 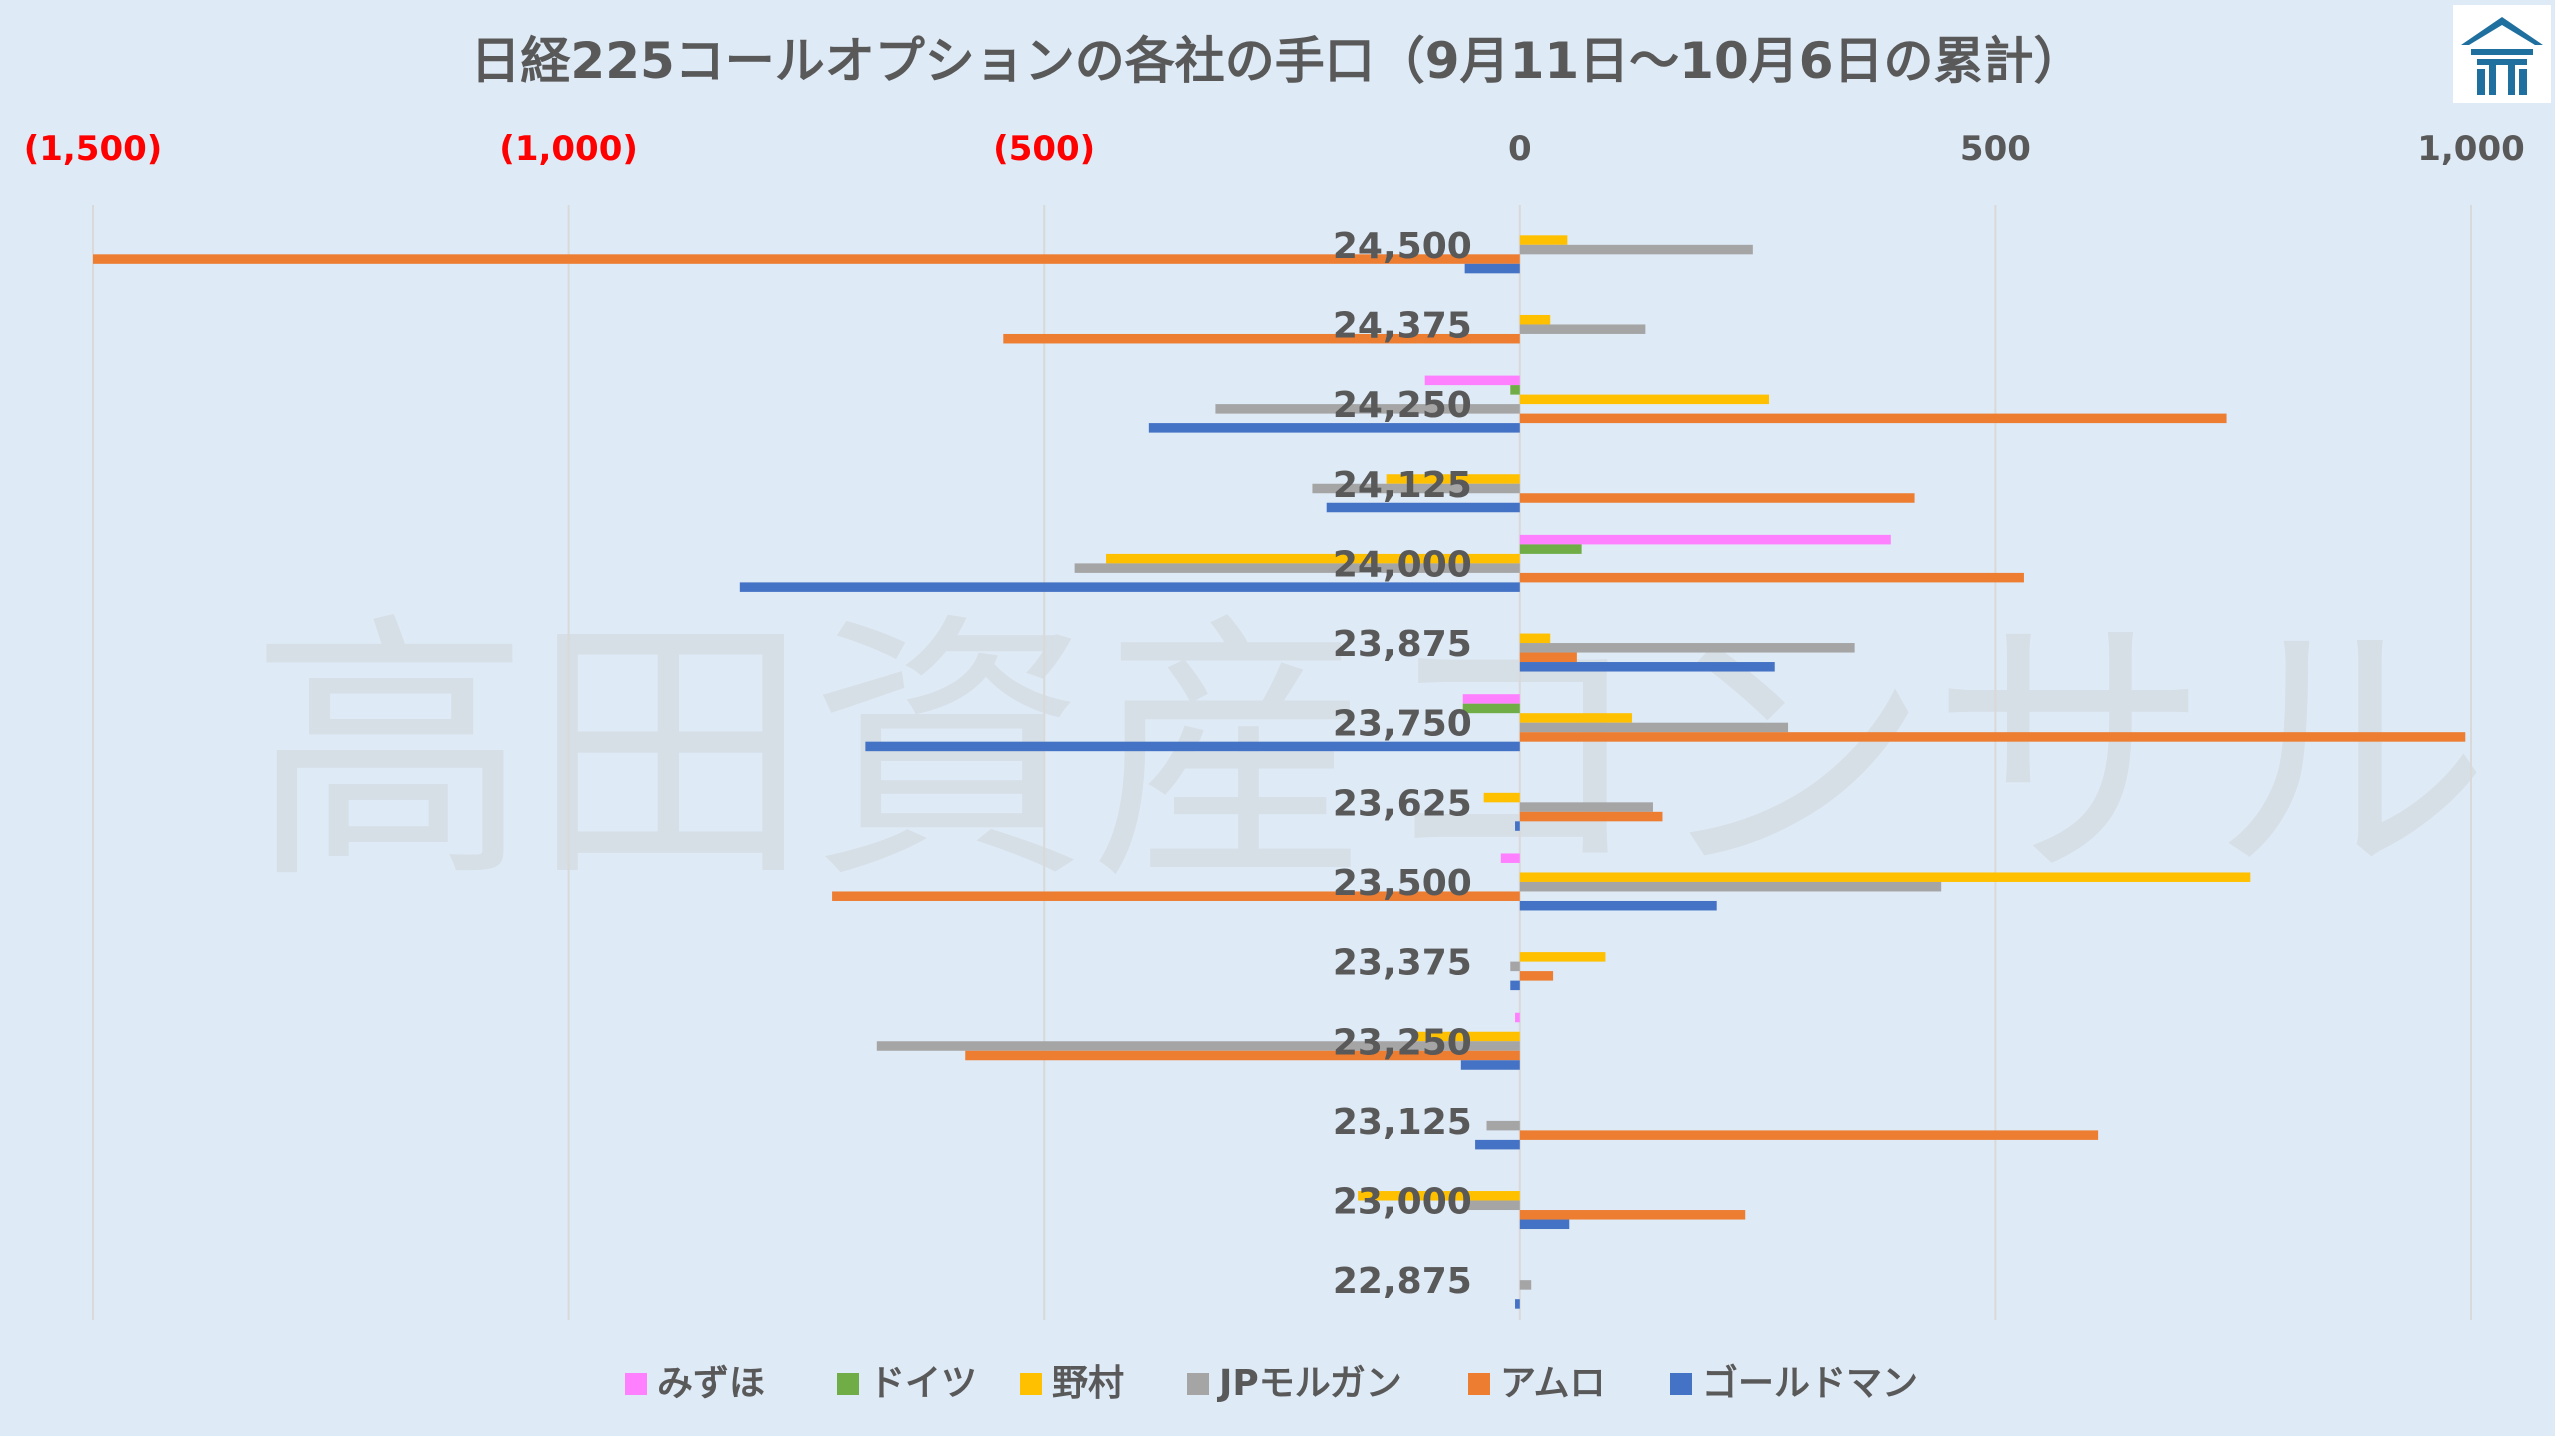 I want to click on legend-label: 野村, so click(x=1088, y=1383).